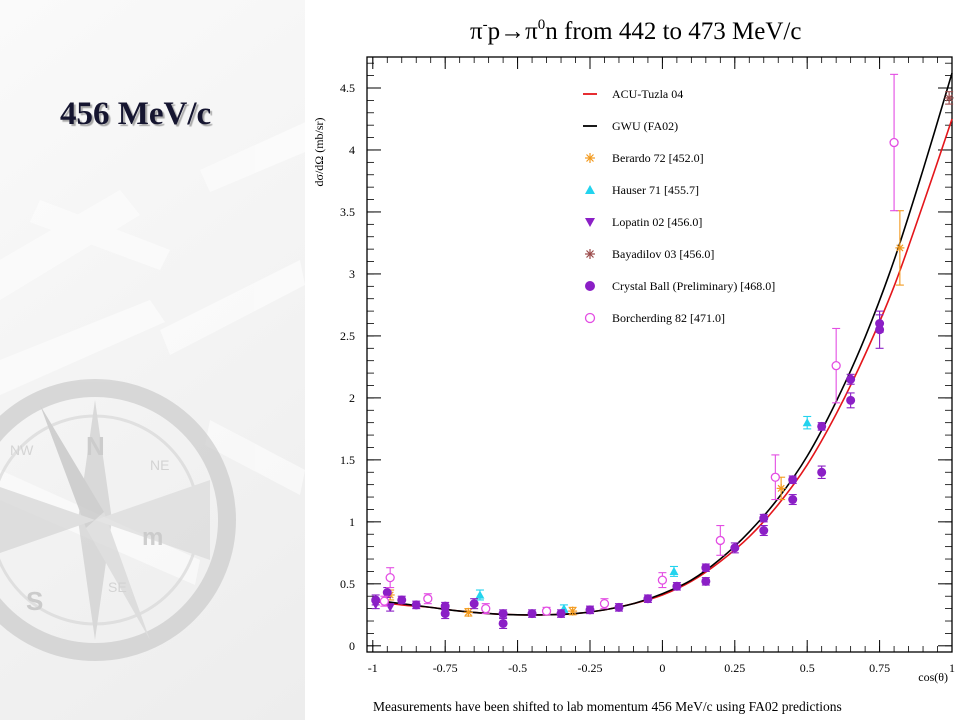 The image size is (960, 720). What do you see at coordinates (476, 31) in the screenshot?
I see `chart-title-pi: π` at bounding box center [476, 31].